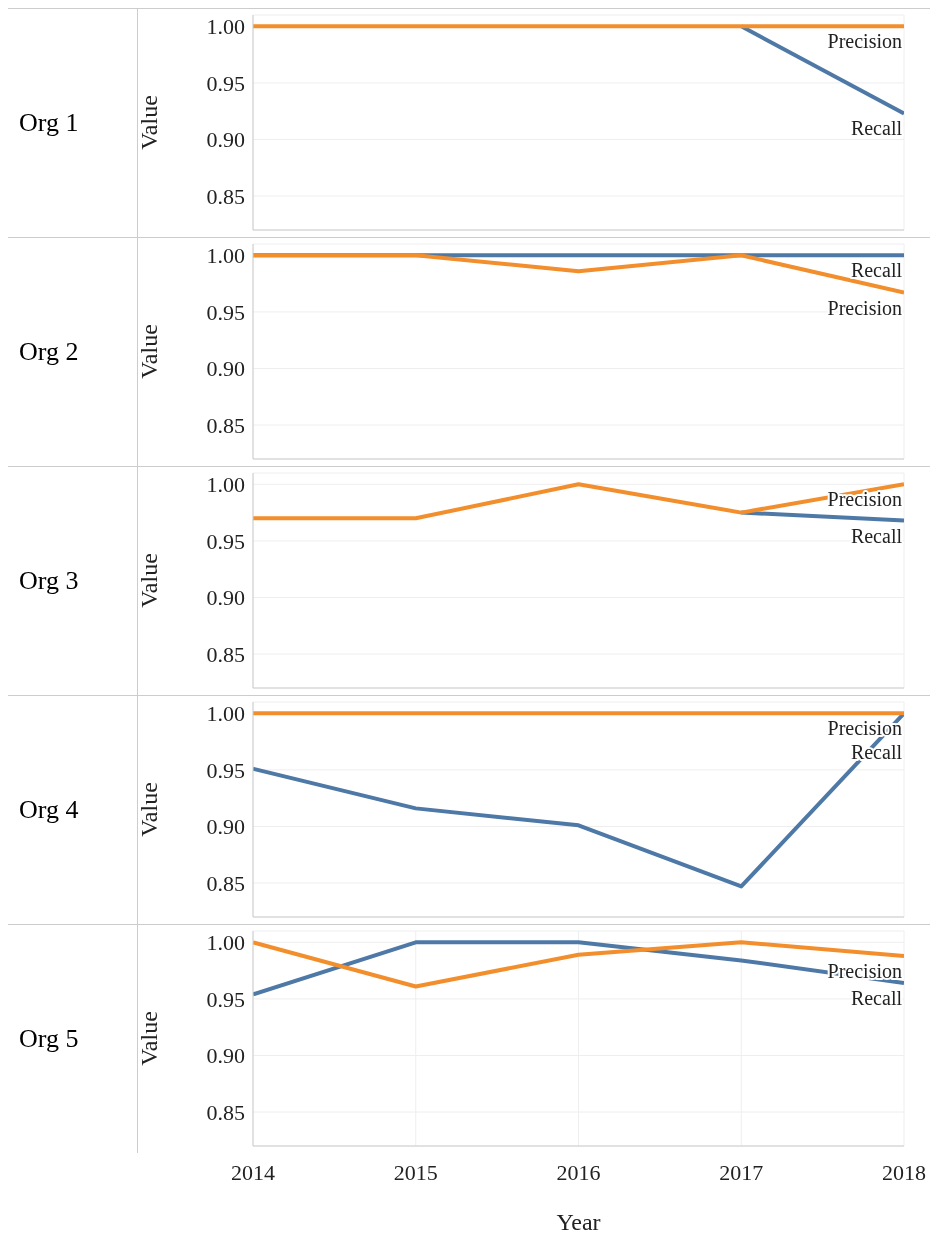 This screenshot has width=930, height=1245. Describe the element at coordinates (904, 1172) in the screenshot. I see `x-tick-label: 2018` at that location.